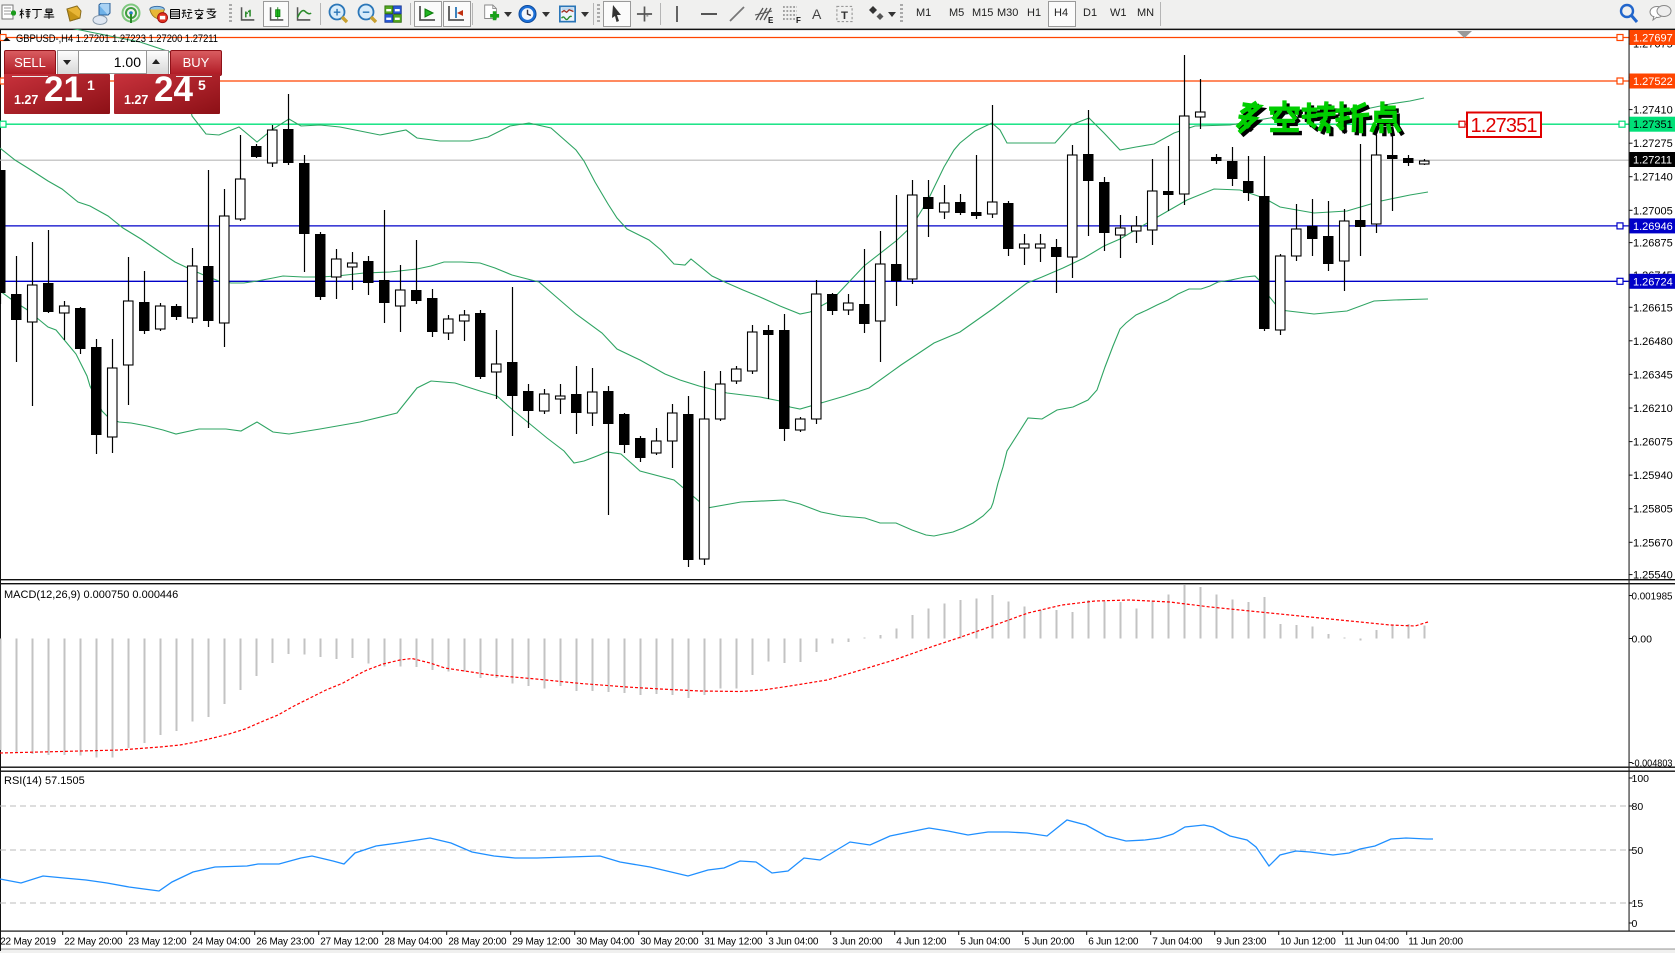 The image size is (1675, 958). What do you see at coordinates (1653, 82) in the screenshot?
I see `svg-text: 1.27522` at bounding box center [1653, 82].